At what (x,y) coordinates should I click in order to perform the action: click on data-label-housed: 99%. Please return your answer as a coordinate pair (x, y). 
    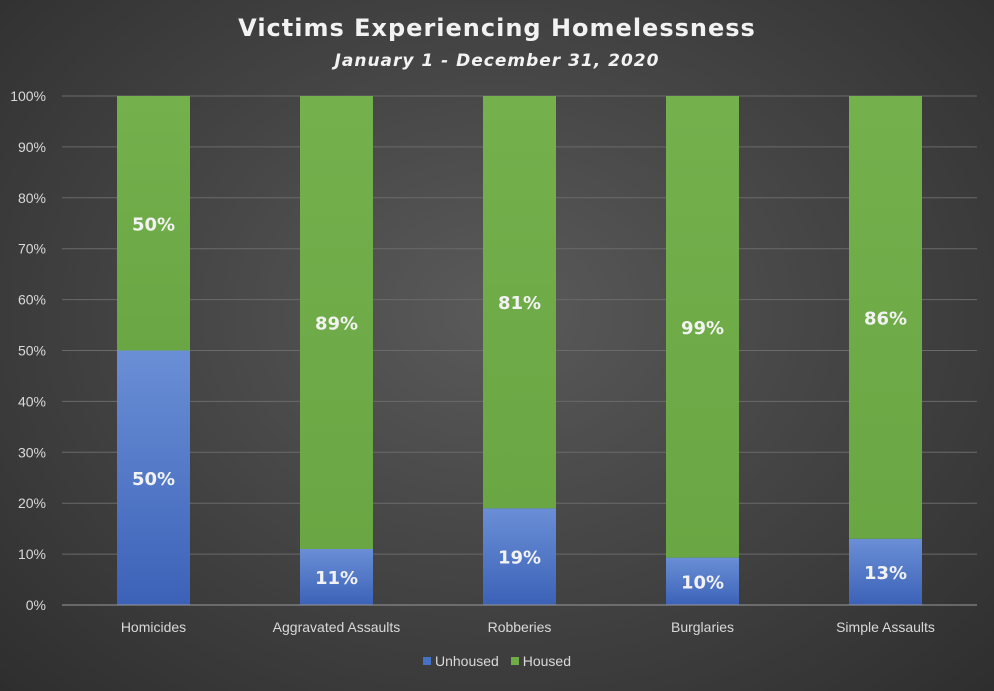
    Looking at the image, I should click on (702, 328).